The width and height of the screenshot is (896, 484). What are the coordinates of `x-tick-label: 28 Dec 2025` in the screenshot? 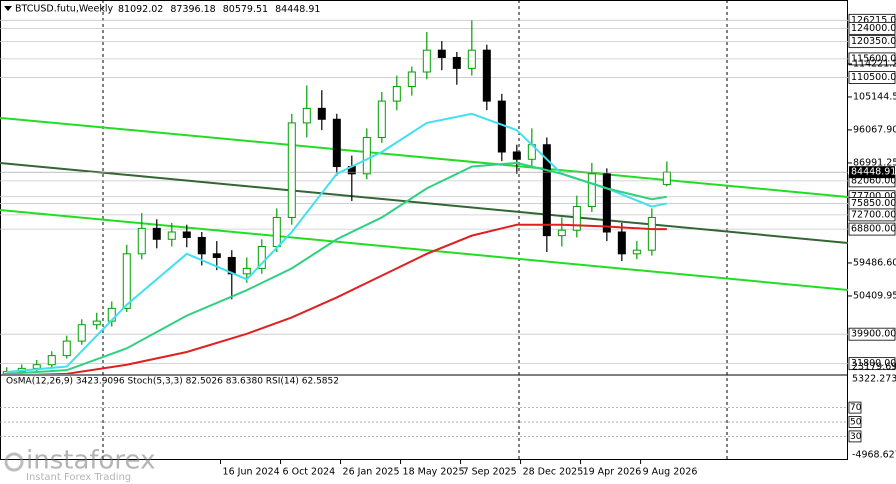 It's located at (553, 472).